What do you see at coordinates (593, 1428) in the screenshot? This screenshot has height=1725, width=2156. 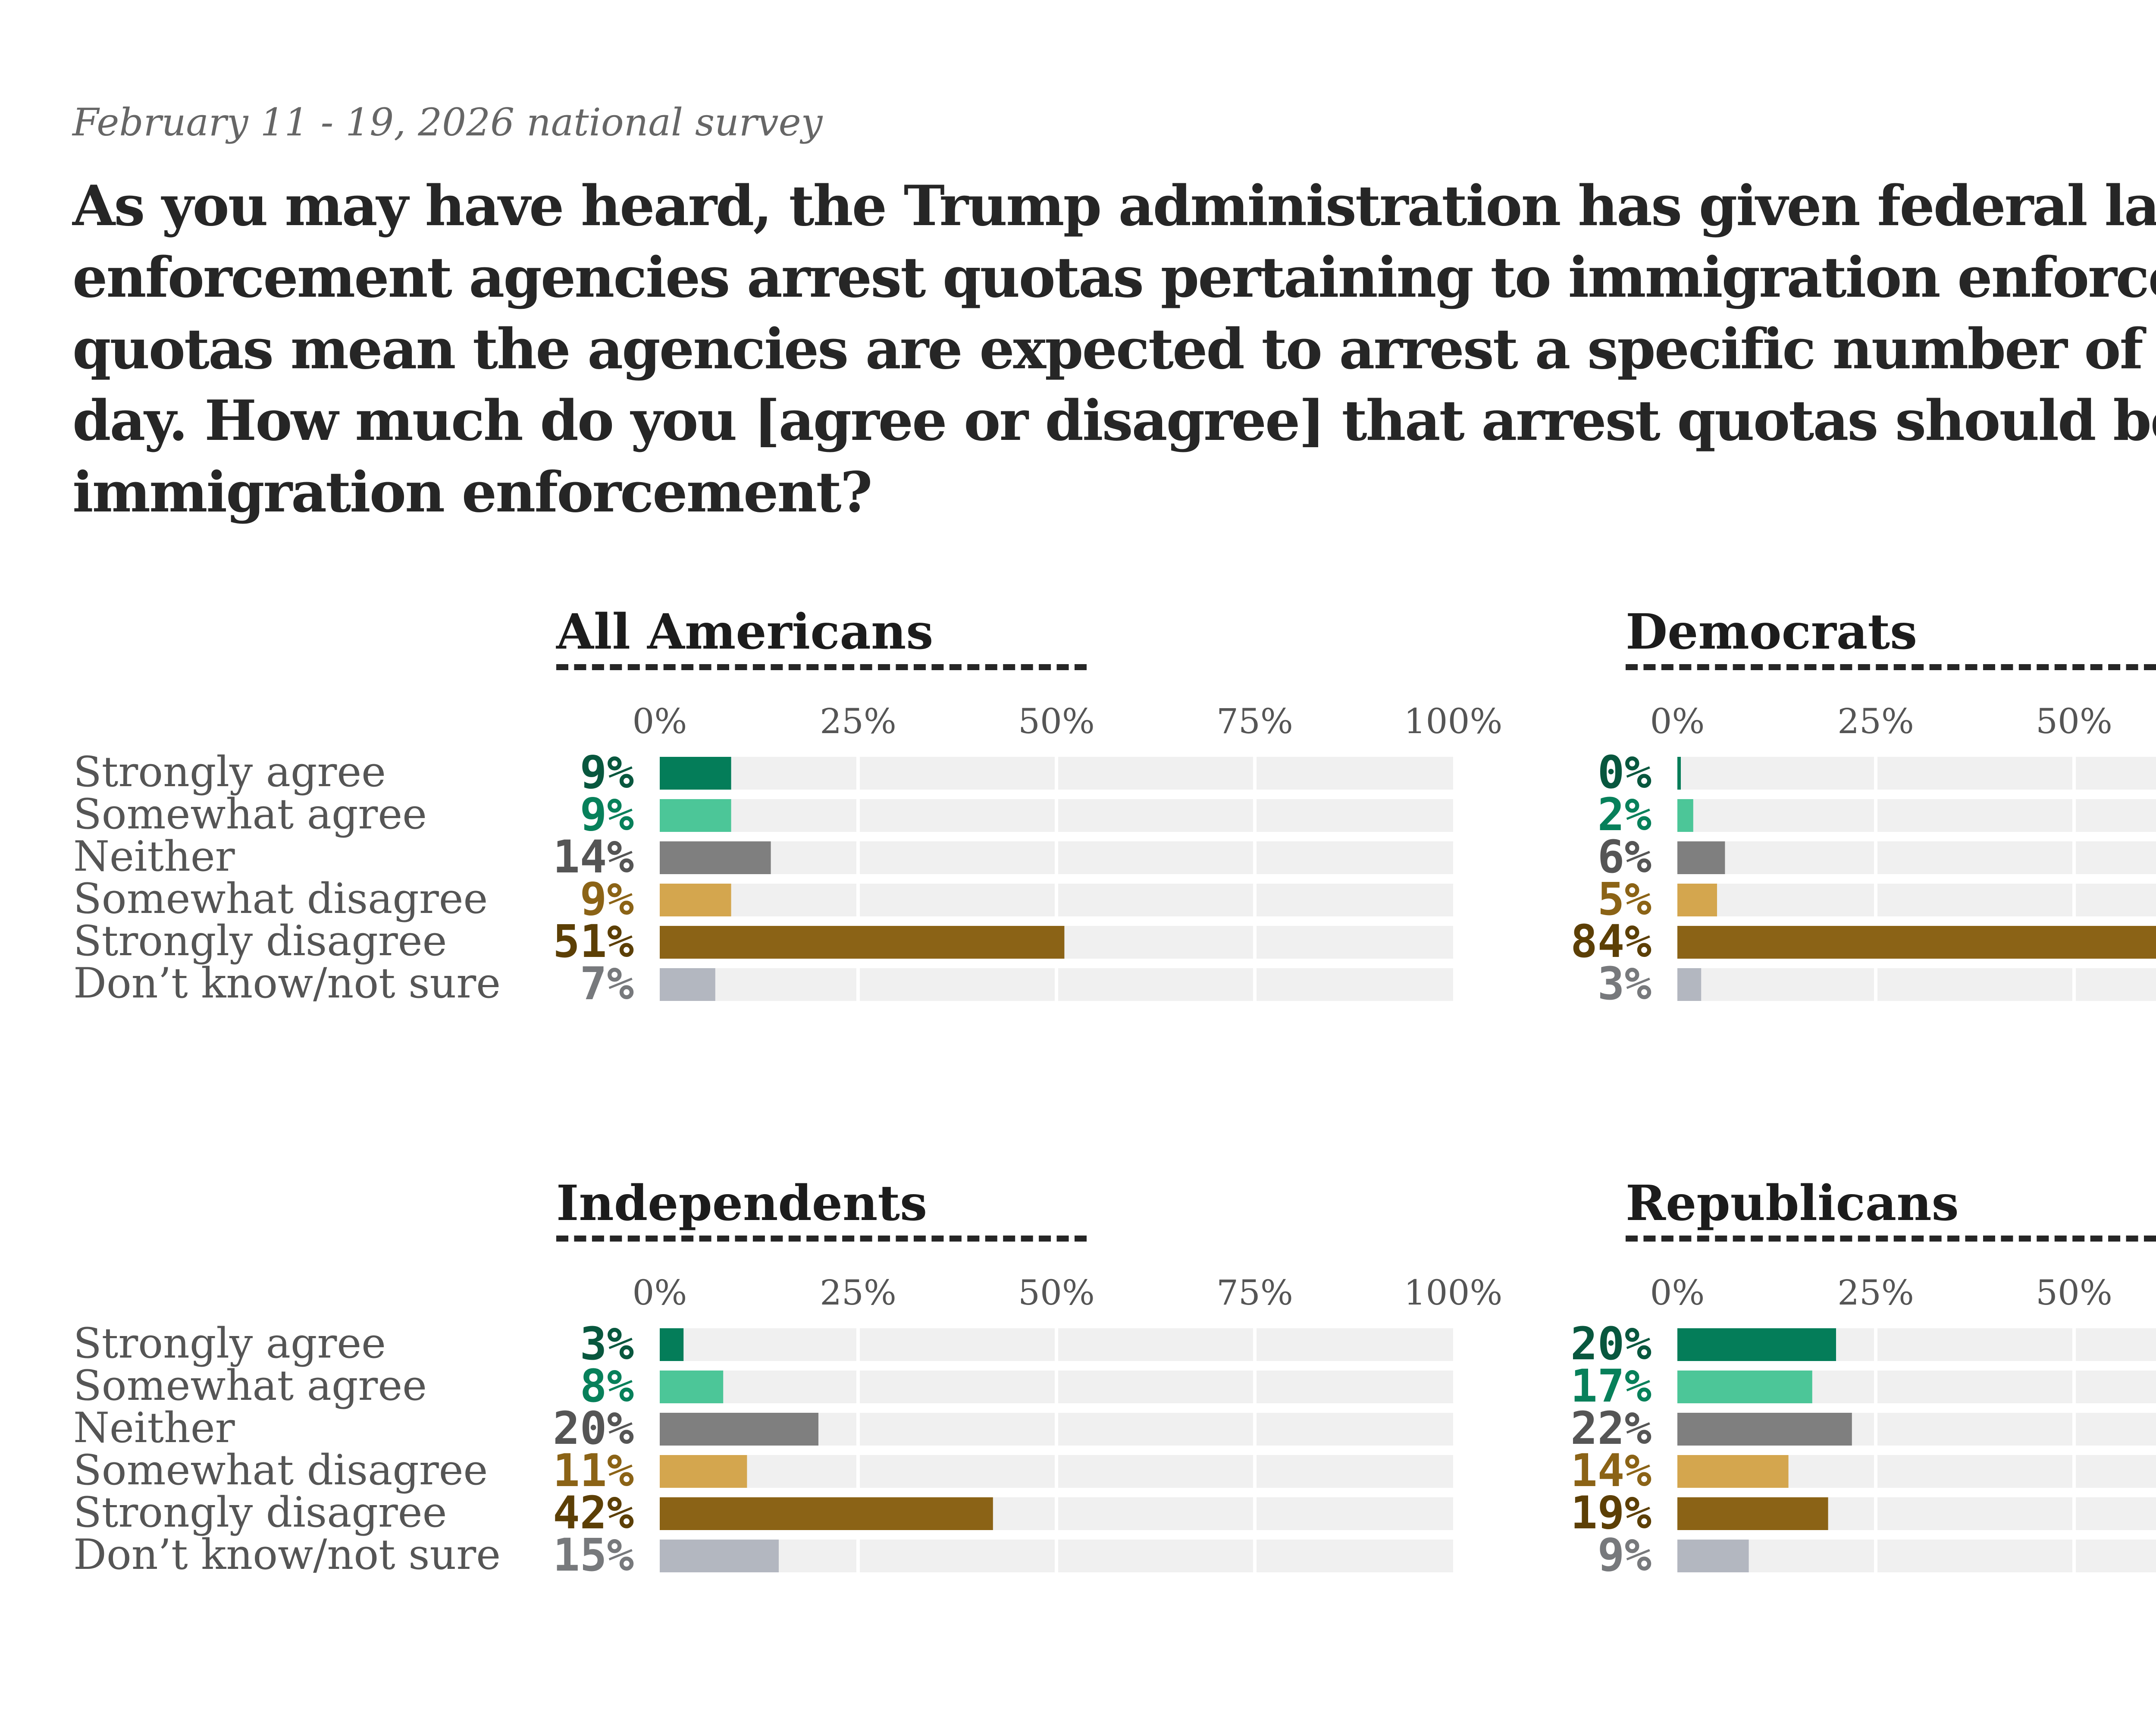 I see `value-label: 20%` at bounding box center [593, 1428].